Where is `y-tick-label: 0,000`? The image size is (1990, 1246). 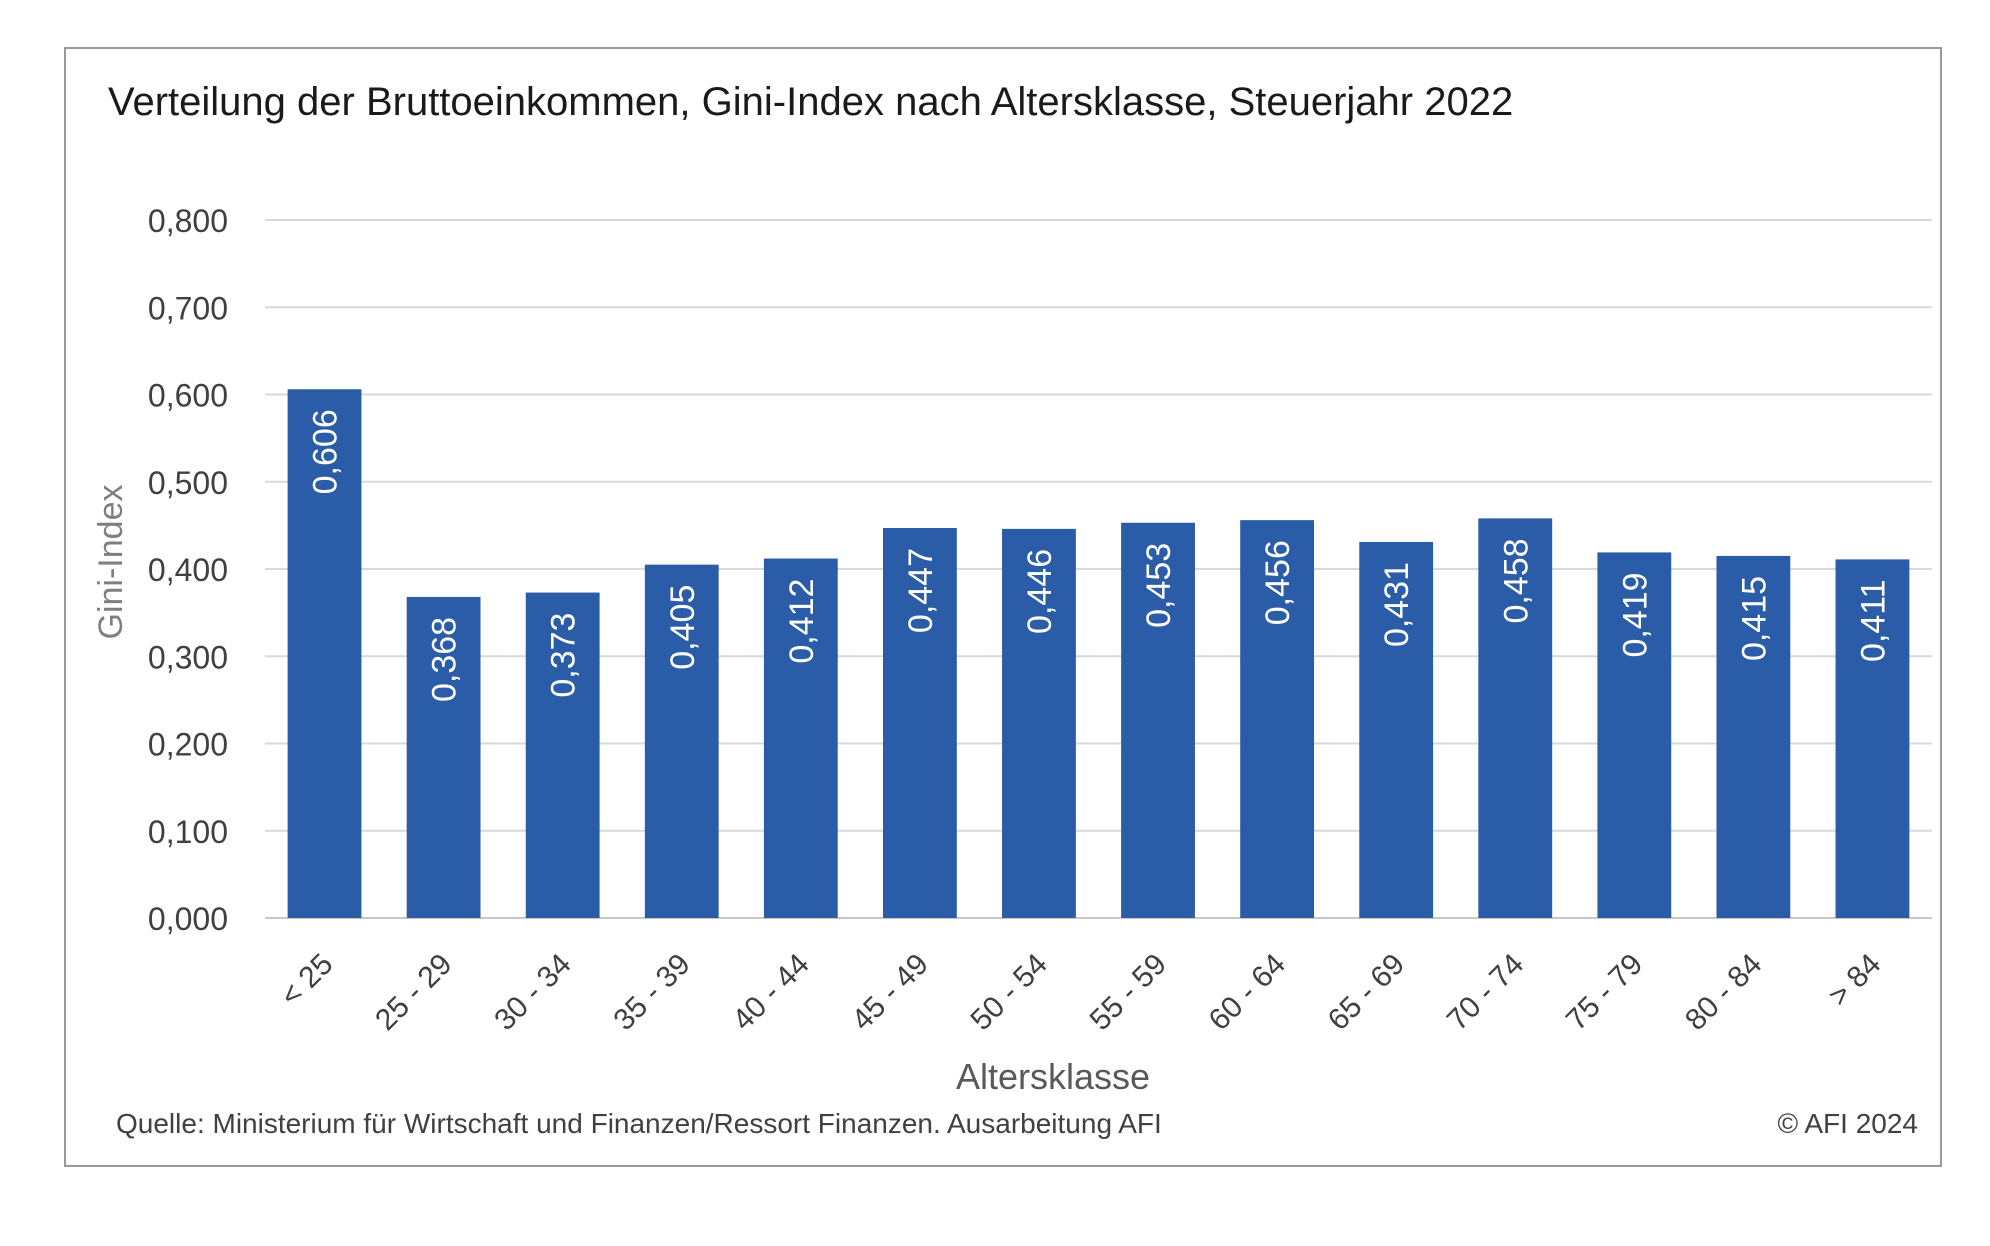 y-tick-label: 0,000 is located at coordinates (188, 919).